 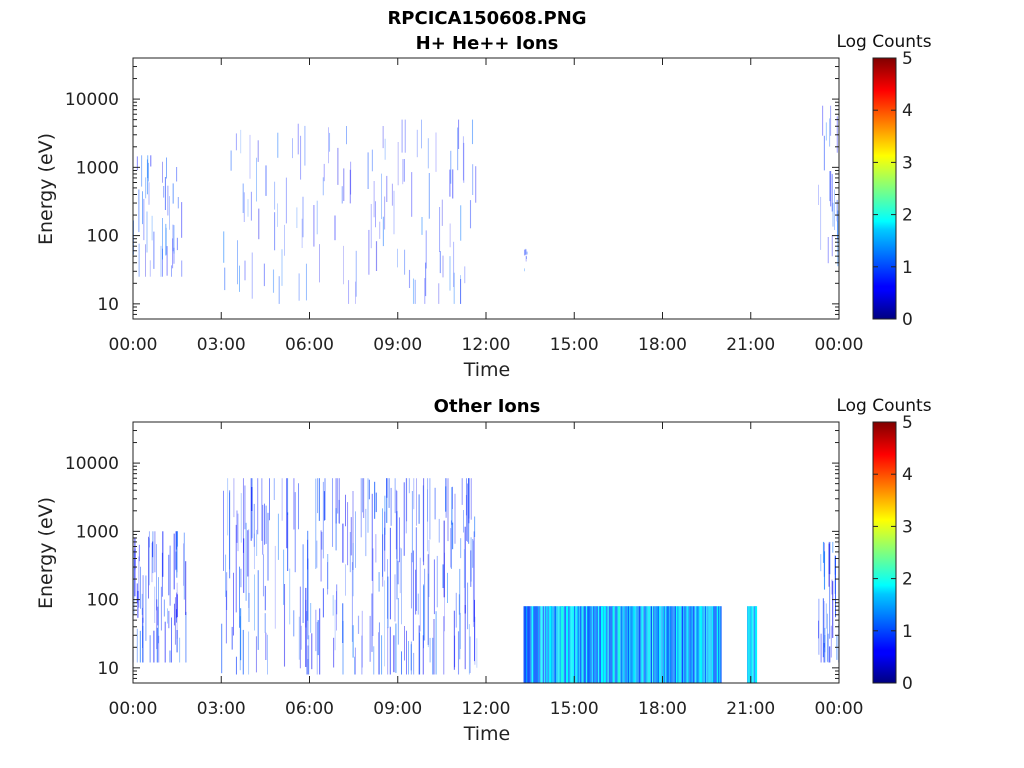 I want to click on figure-title: RPCICA150608.PNG, so click(x=486, y=18).